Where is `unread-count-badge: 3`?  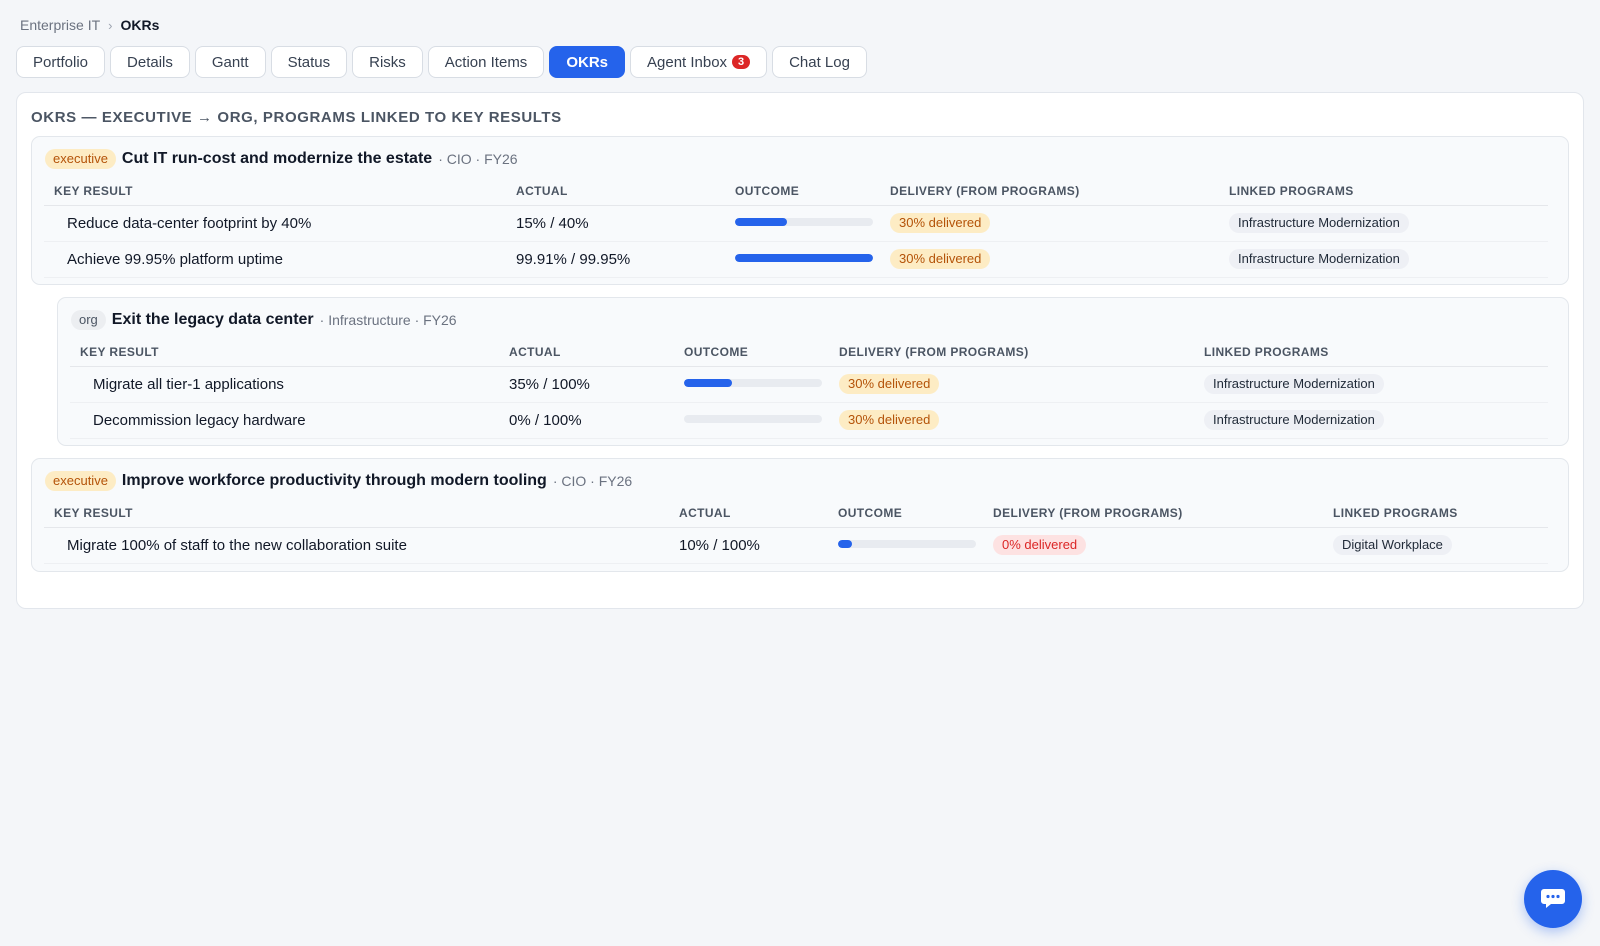
unread-count-badge: 3 is located at coordinates (741, 62).